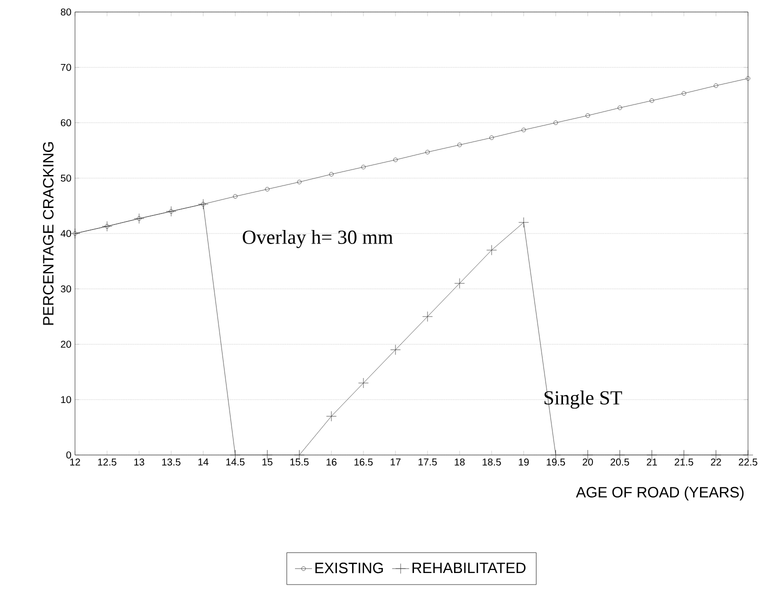 The height and width of the screenshot is (602, 760). I want to click on y-tick-label: 0, so click(69, 455).